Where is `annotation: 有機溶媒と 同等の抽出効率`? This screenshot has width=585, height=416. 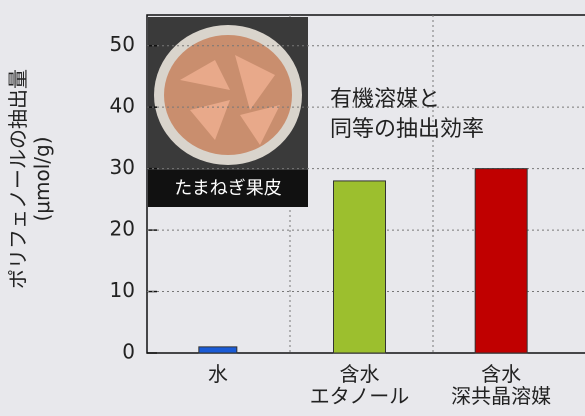
annotation: 有機溶媒と 同等の抽出効率 is located at coordinates (407, 114).